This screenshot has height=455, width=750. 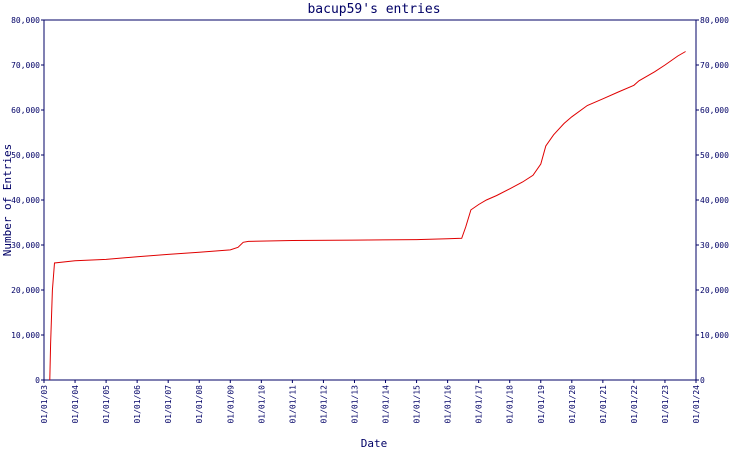 What do you see at coordinates (417, 404) in the screenshot?
I see `x-tick-label: 01/01/15` at bounding box center [417, 404].